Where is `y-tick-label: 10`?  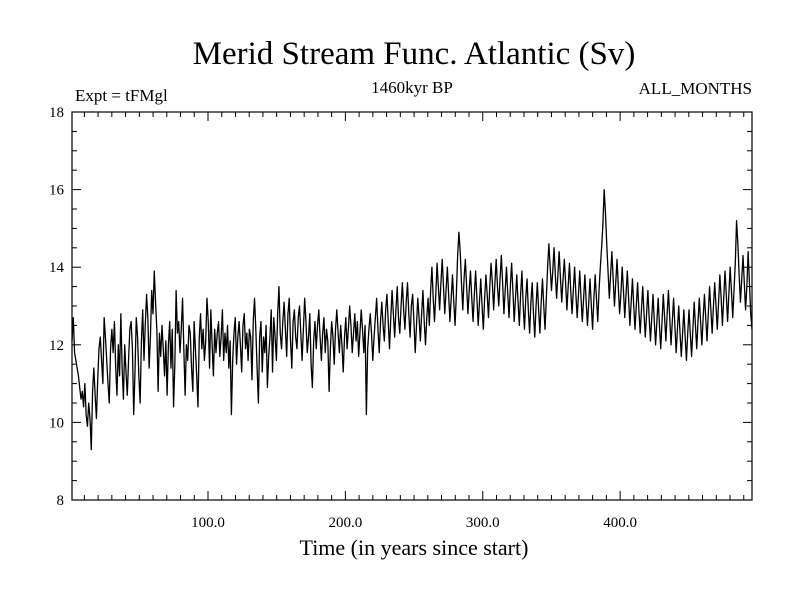 y-tick-label: 10 is located at coordinates (56, 423).